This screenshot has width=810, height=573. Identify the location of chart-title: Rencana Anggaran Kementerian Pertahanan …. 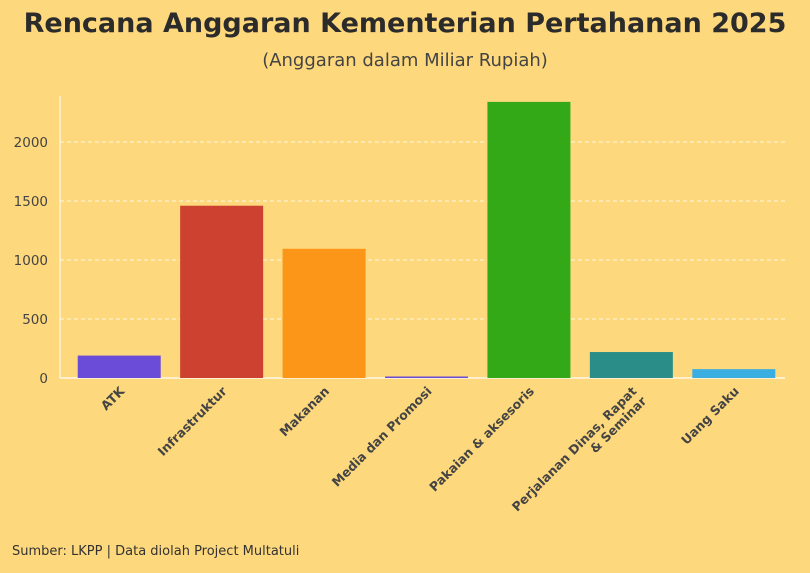
(405, 23).